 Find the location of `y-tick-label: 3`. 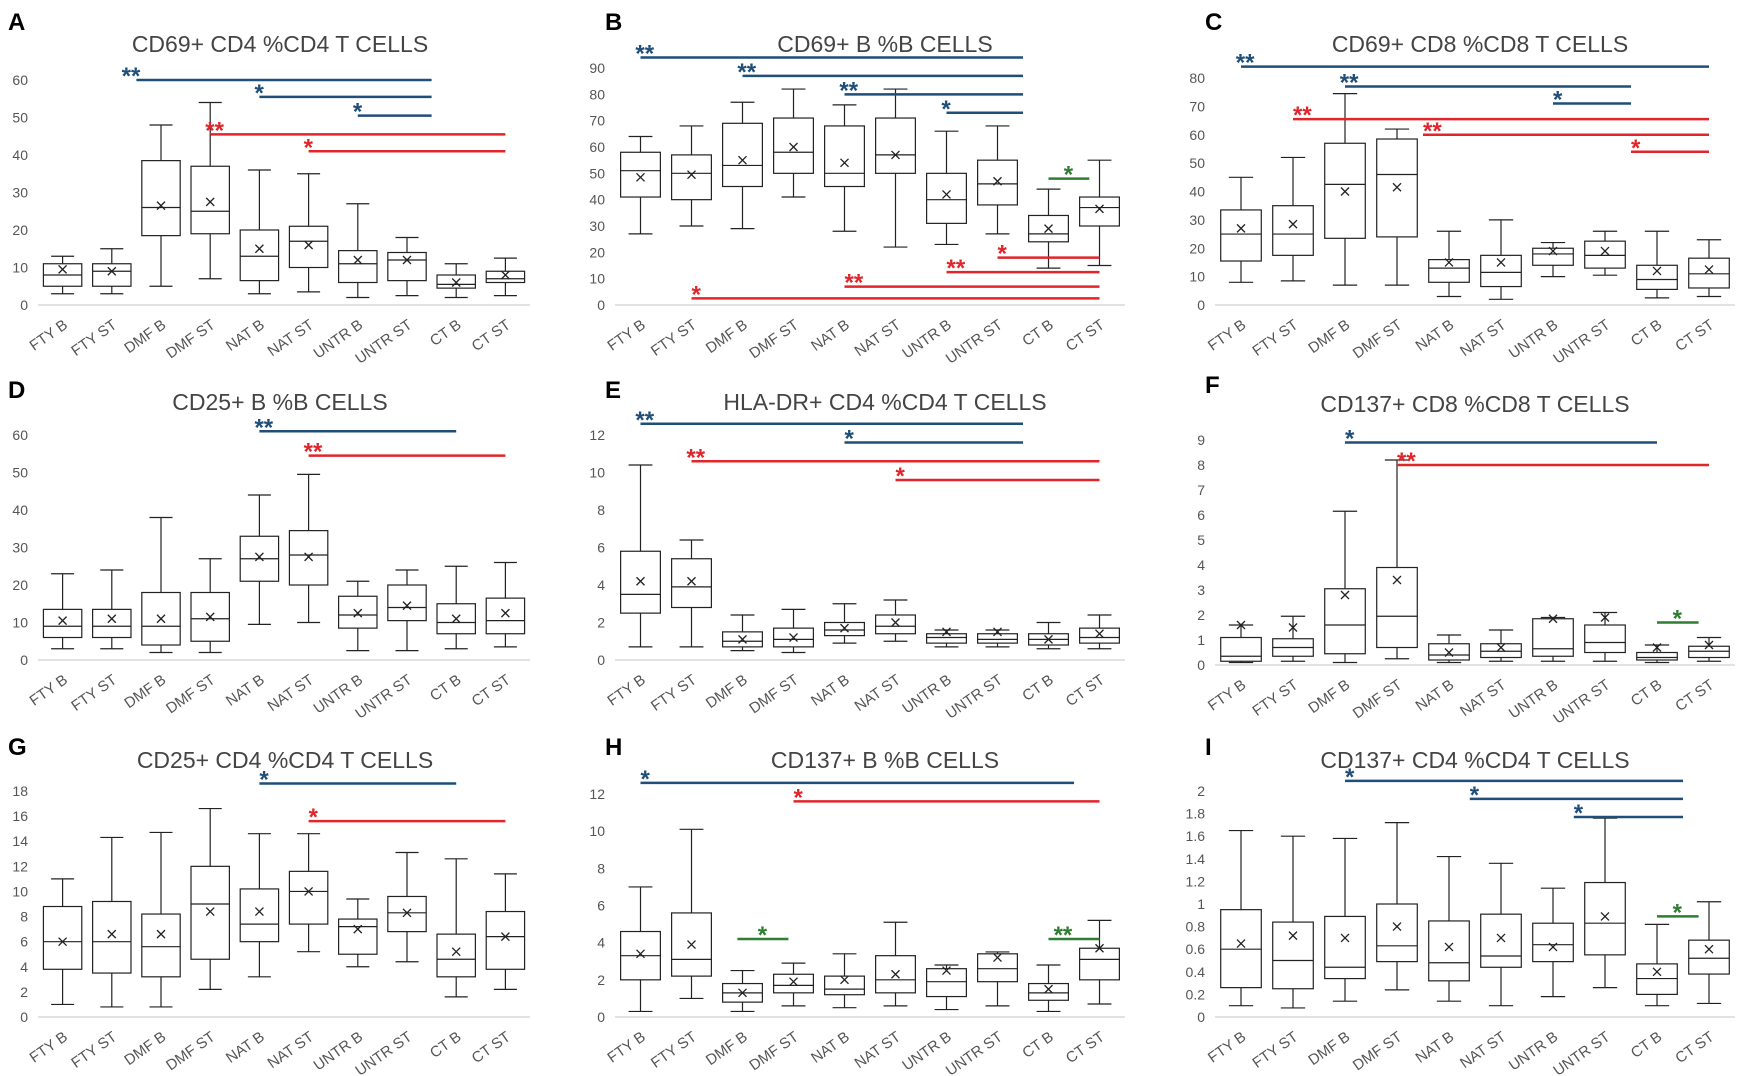

y-tick-label: 3 is located at coordinates (1201, 590).